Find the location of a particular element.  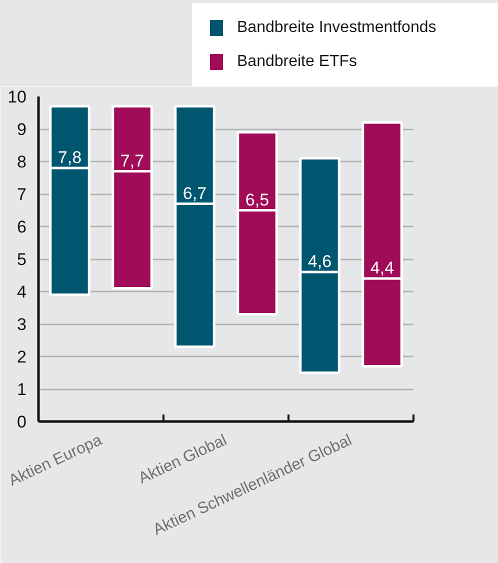

y-tick-label: 0 is located at coordinates (22, 422).